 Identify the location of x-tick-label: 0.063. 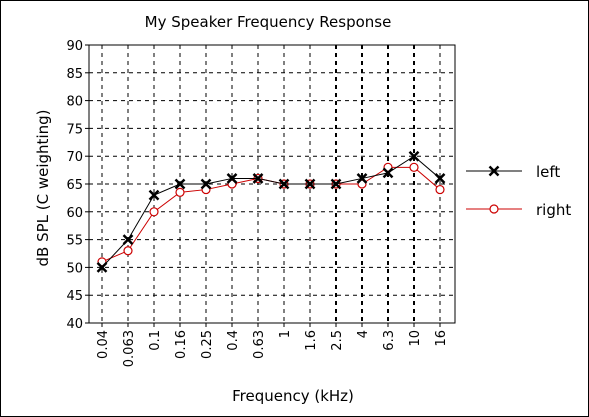
(129, 348).